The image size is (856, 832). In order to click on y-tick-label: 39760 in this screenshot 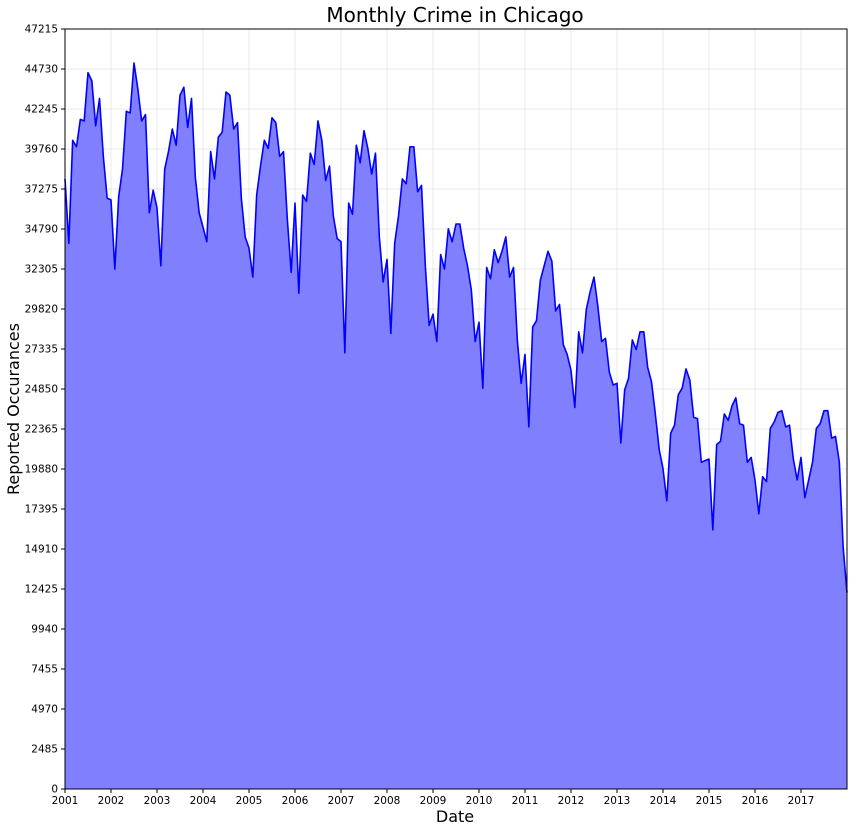, I will do `click(41, 150)`.